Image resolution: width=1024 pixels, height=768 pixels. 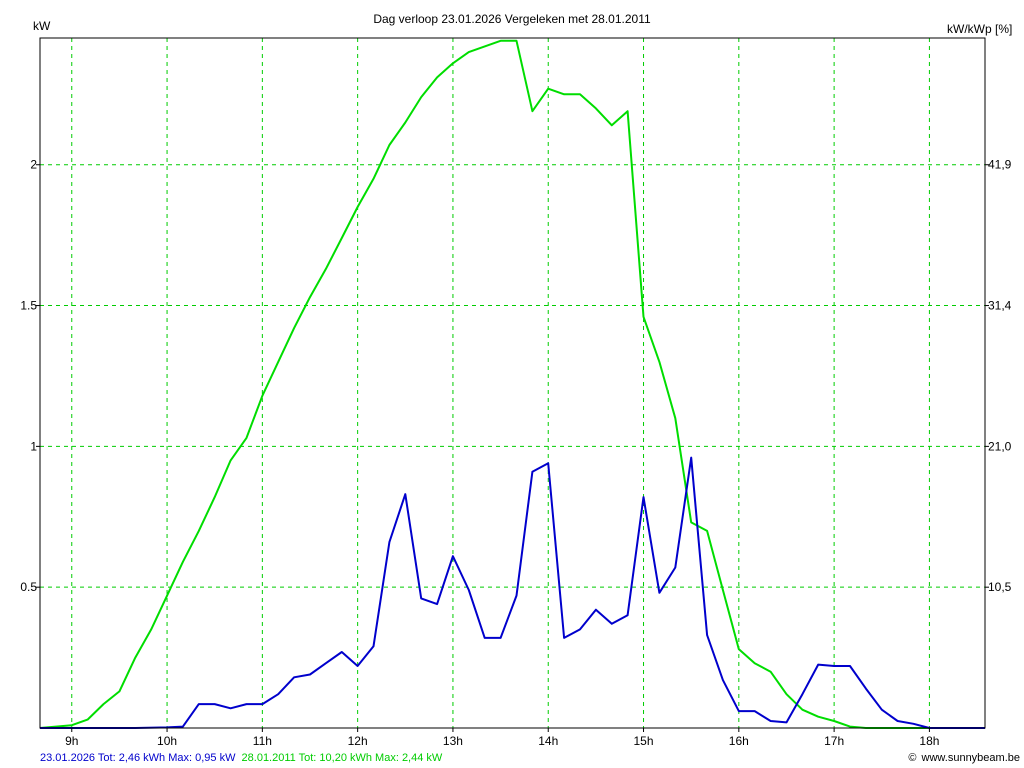 I want to click on y2-tick-label: 10,5, so click(x=1000, y=587).